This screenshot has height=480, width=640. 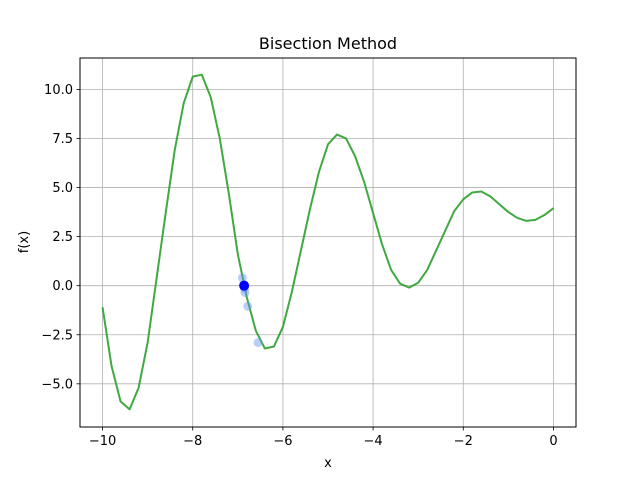 I want to click on x-axis-label: x, so click(x=328, y=463).